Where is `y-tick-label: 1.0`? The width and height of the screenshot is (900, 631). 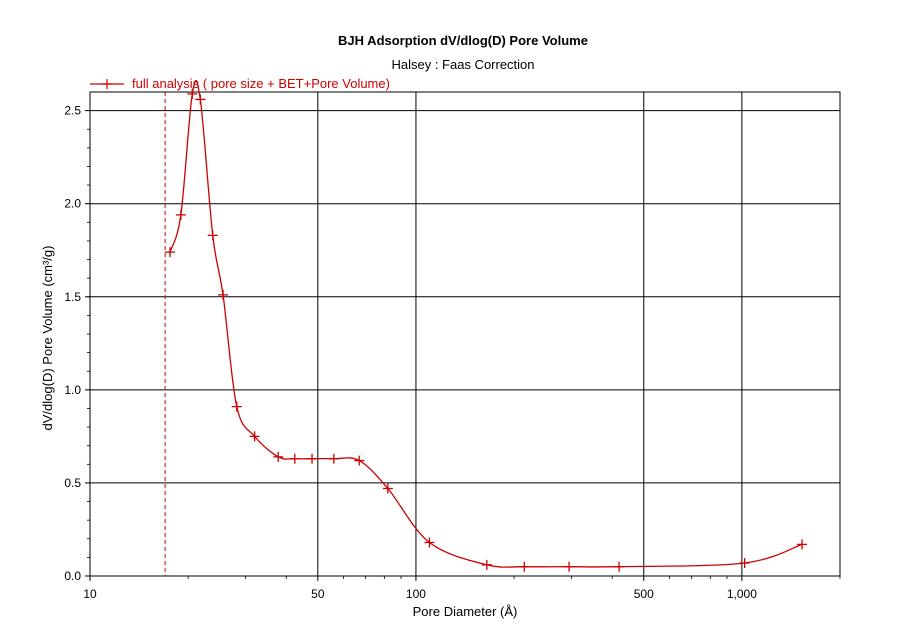
y-tick-label: 1.0 is located at coordinates (72, 390).